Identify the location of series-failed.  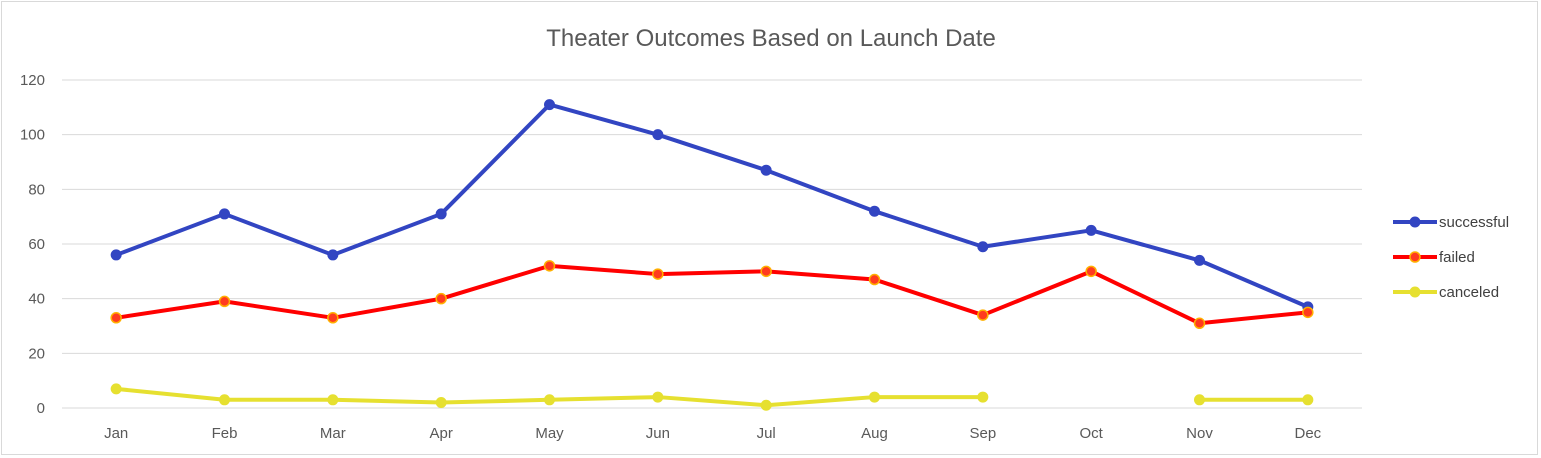
(712, 295).